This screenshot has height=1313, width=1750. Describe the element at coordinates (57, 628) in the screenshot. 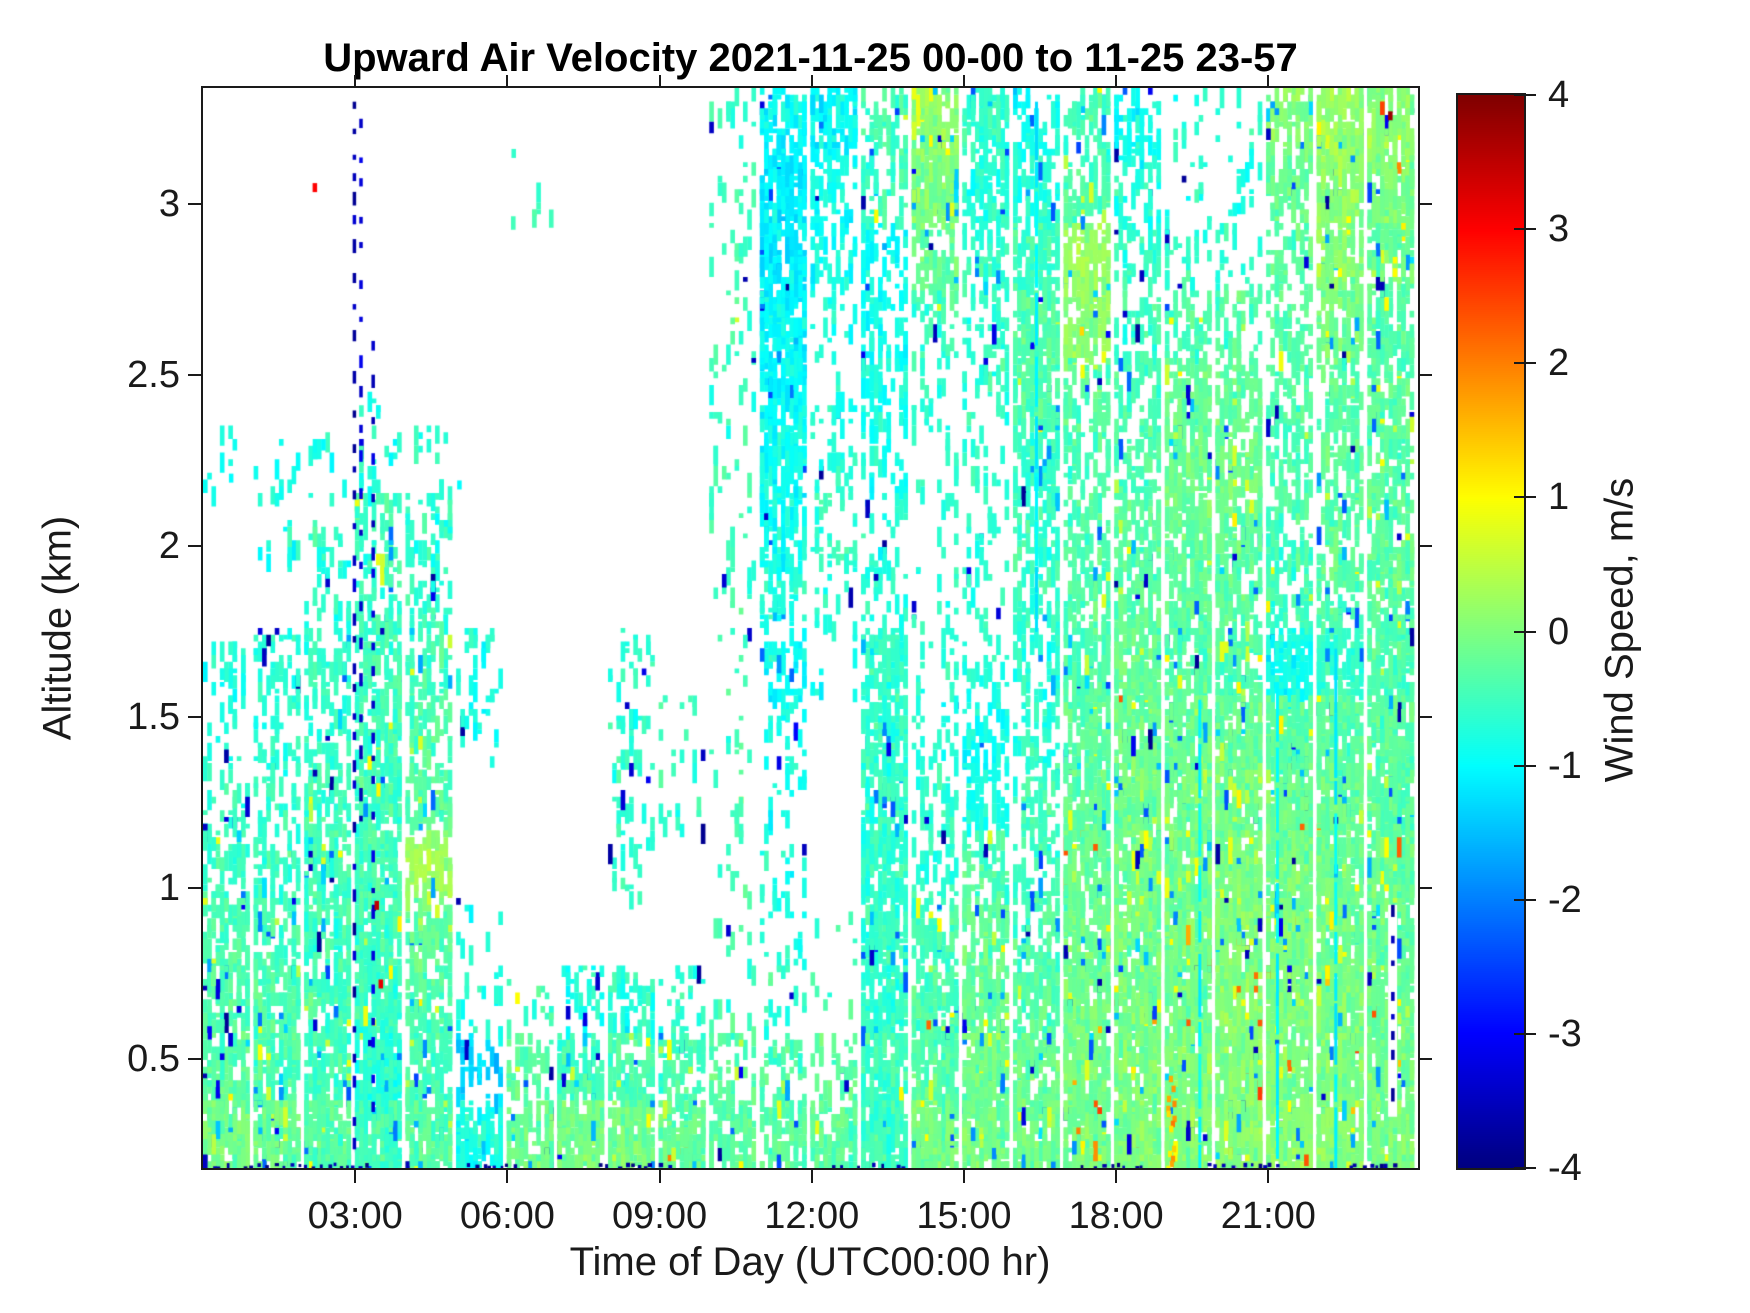

I see `y-axis-label: Altitude (km)` at that location.